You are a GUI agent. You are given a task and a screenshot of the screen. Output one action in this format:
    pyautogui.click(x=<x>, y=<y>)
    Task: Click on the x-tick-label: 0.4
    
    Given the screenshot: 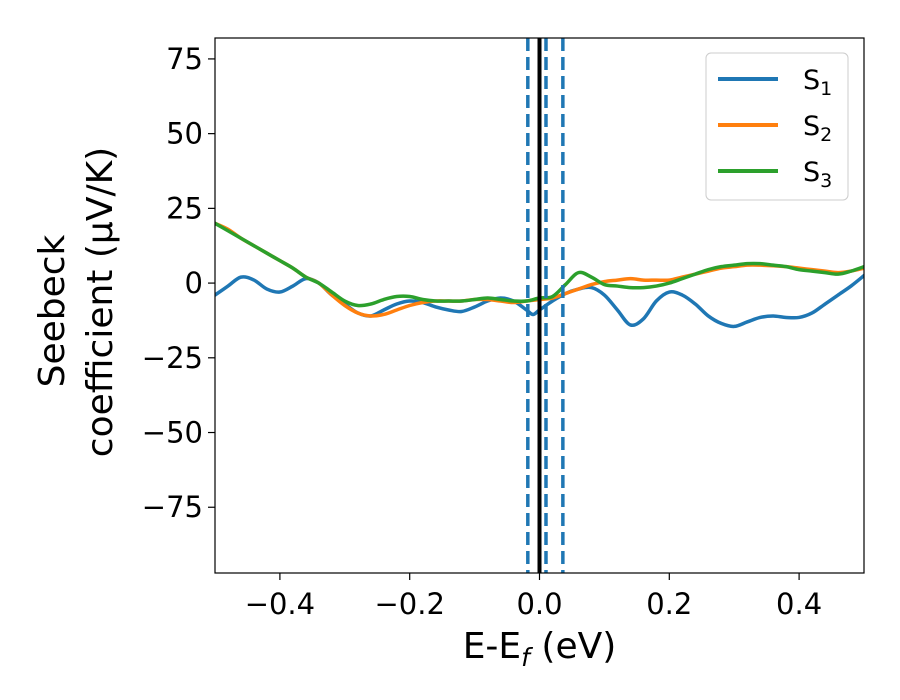 What is the action you would take?
    pyautogui.click(x=799, y=604)
    